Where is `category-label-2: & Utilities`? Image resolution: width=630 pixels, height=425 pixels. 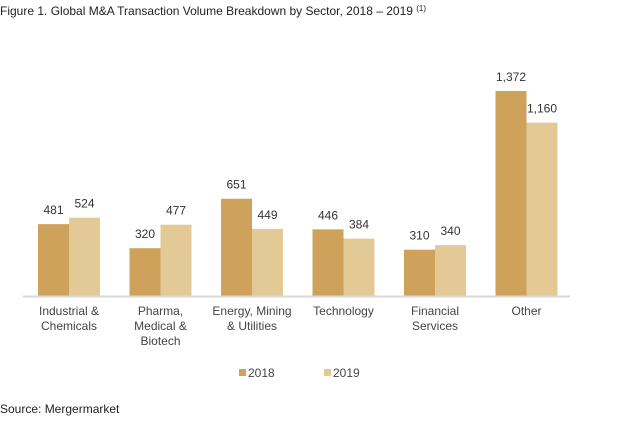 category-label-2: & Utilities is located at coordinates (252, 326).